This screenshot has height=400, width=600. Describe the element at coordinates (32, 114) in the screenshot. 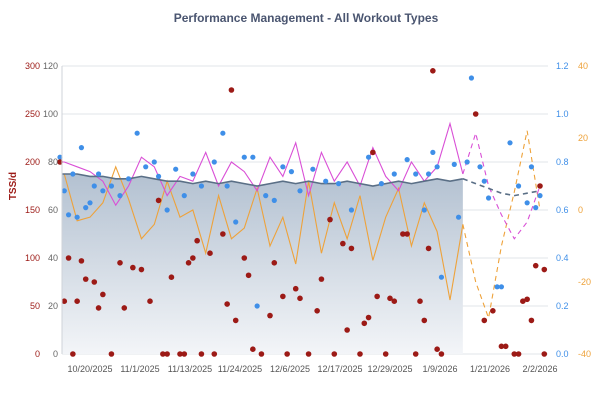

I see `tss-tick-label: 250` at that location.